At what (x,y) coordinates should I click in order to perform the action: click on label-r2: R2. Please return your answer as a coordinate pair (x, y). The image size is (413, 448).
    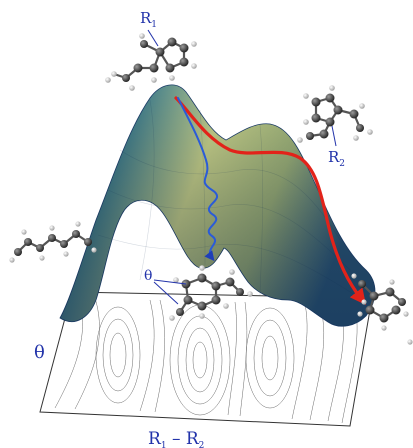
    Looking at the image, I should click on (336, 158).